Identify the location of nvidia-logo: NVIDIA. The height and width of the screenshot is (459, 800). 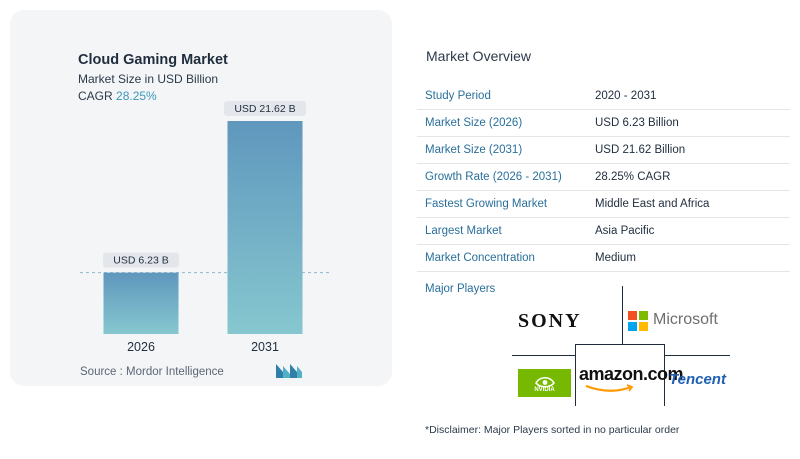
(544, 383).